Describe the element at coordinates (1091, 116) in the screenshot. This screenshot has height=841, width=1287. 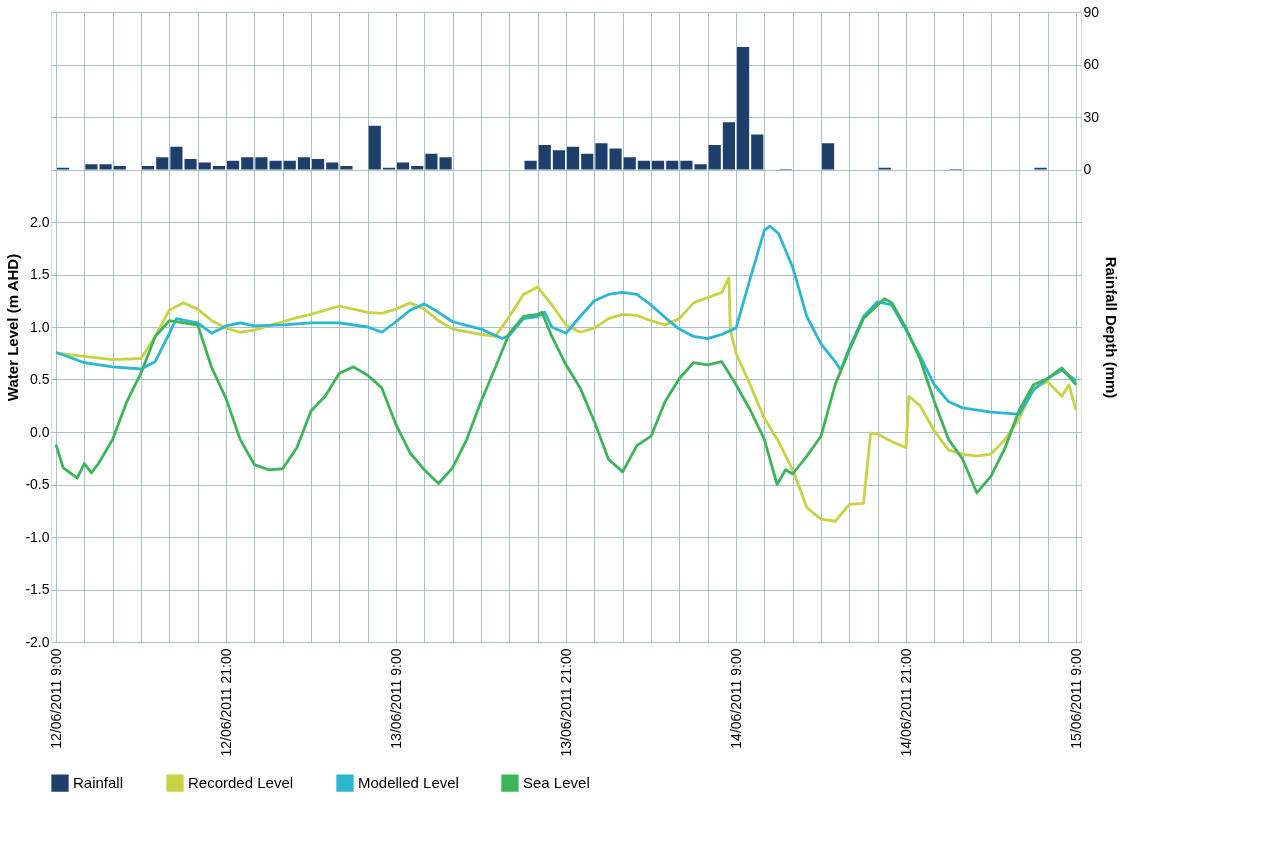
I see `y2-tick-label: 30` at that location.